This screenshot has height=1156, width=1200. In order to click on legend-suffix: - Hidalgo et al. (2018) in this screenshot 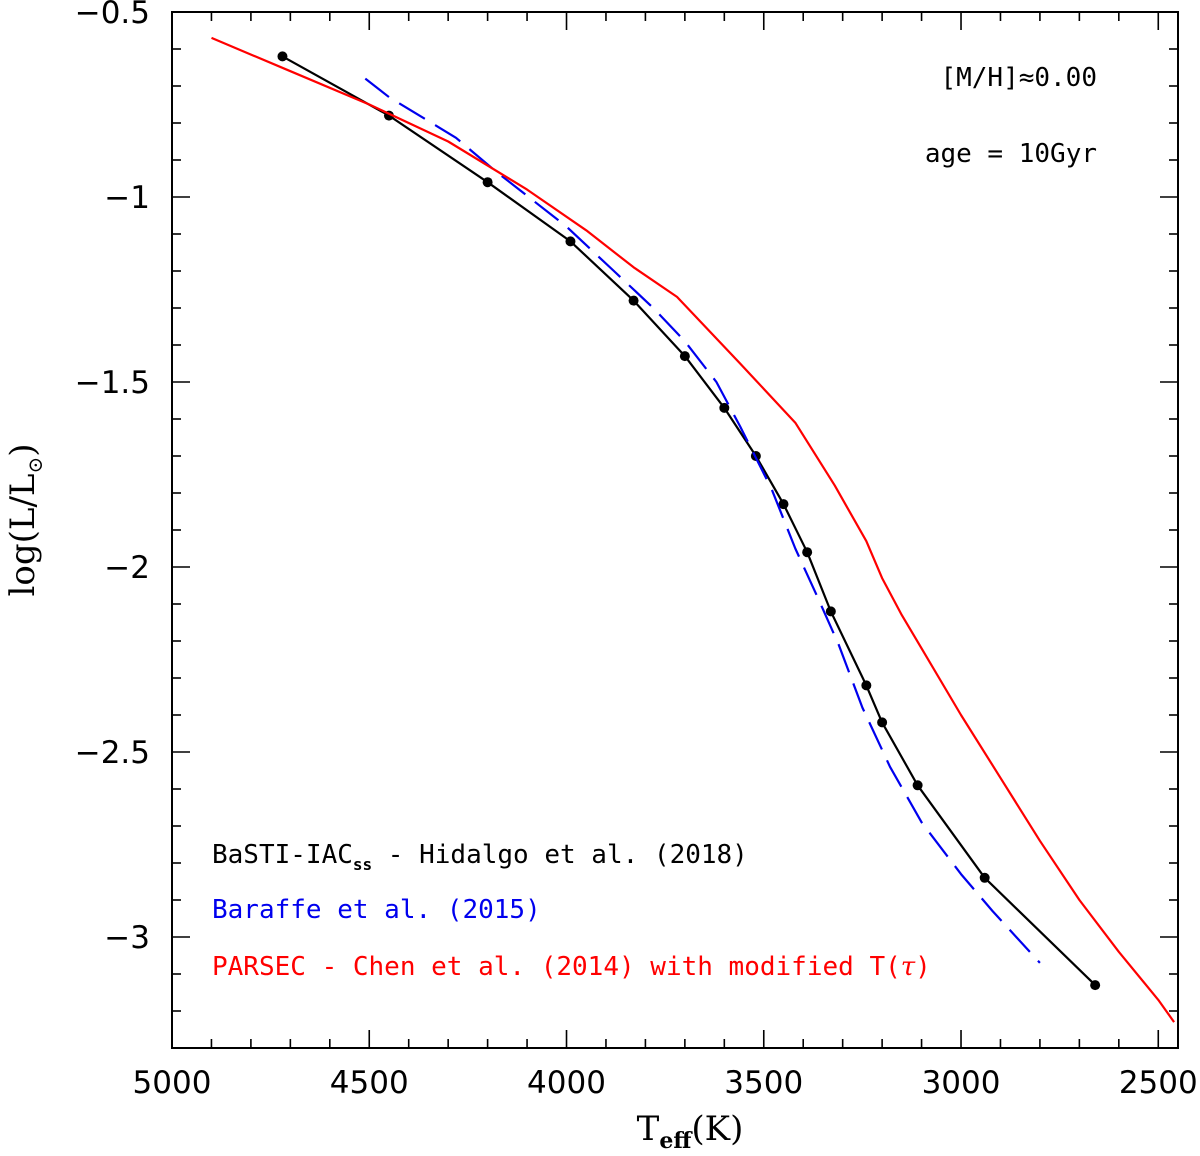, I will do `click(560, 855)`.